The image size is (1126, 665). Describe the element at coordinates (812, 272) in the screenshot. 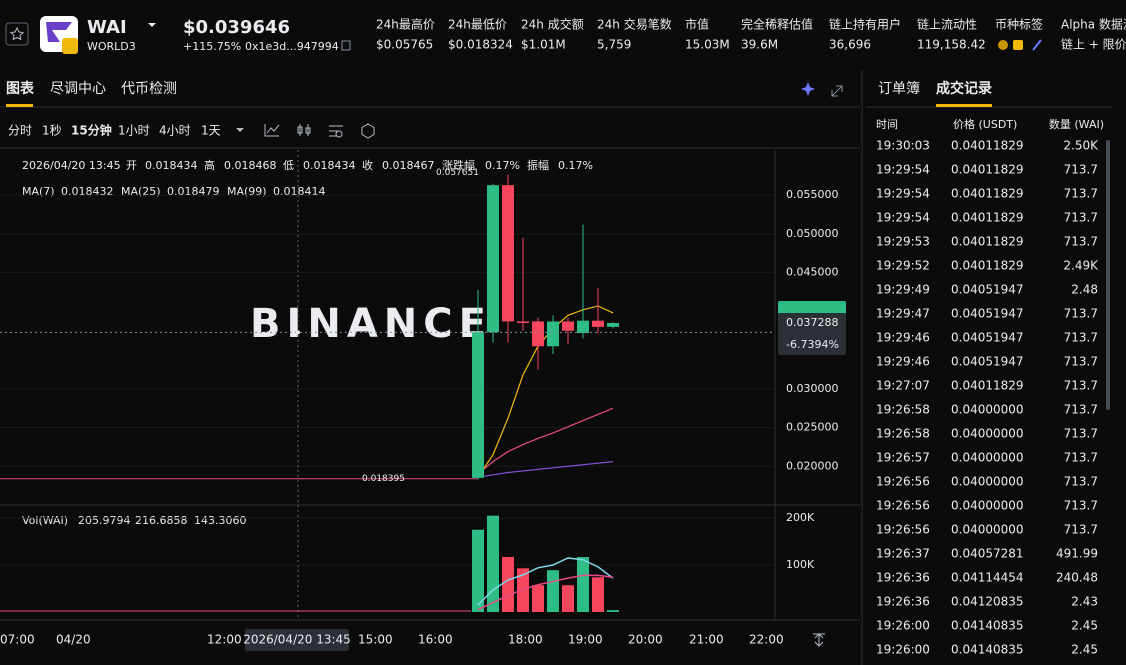

I see `y-tick-label: 0.045000` at that location.